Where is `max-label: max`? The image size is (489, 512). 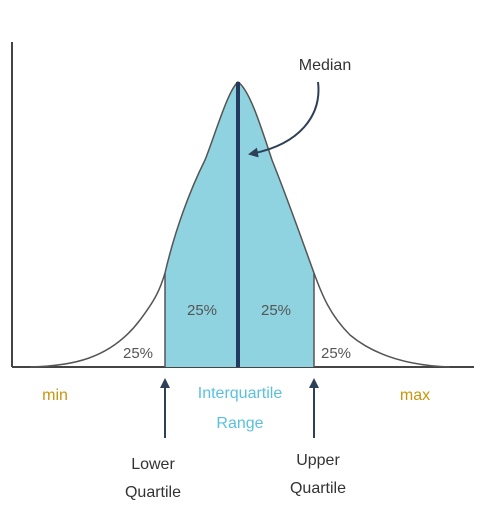
max-label: max is located at coordinates (415, 395).